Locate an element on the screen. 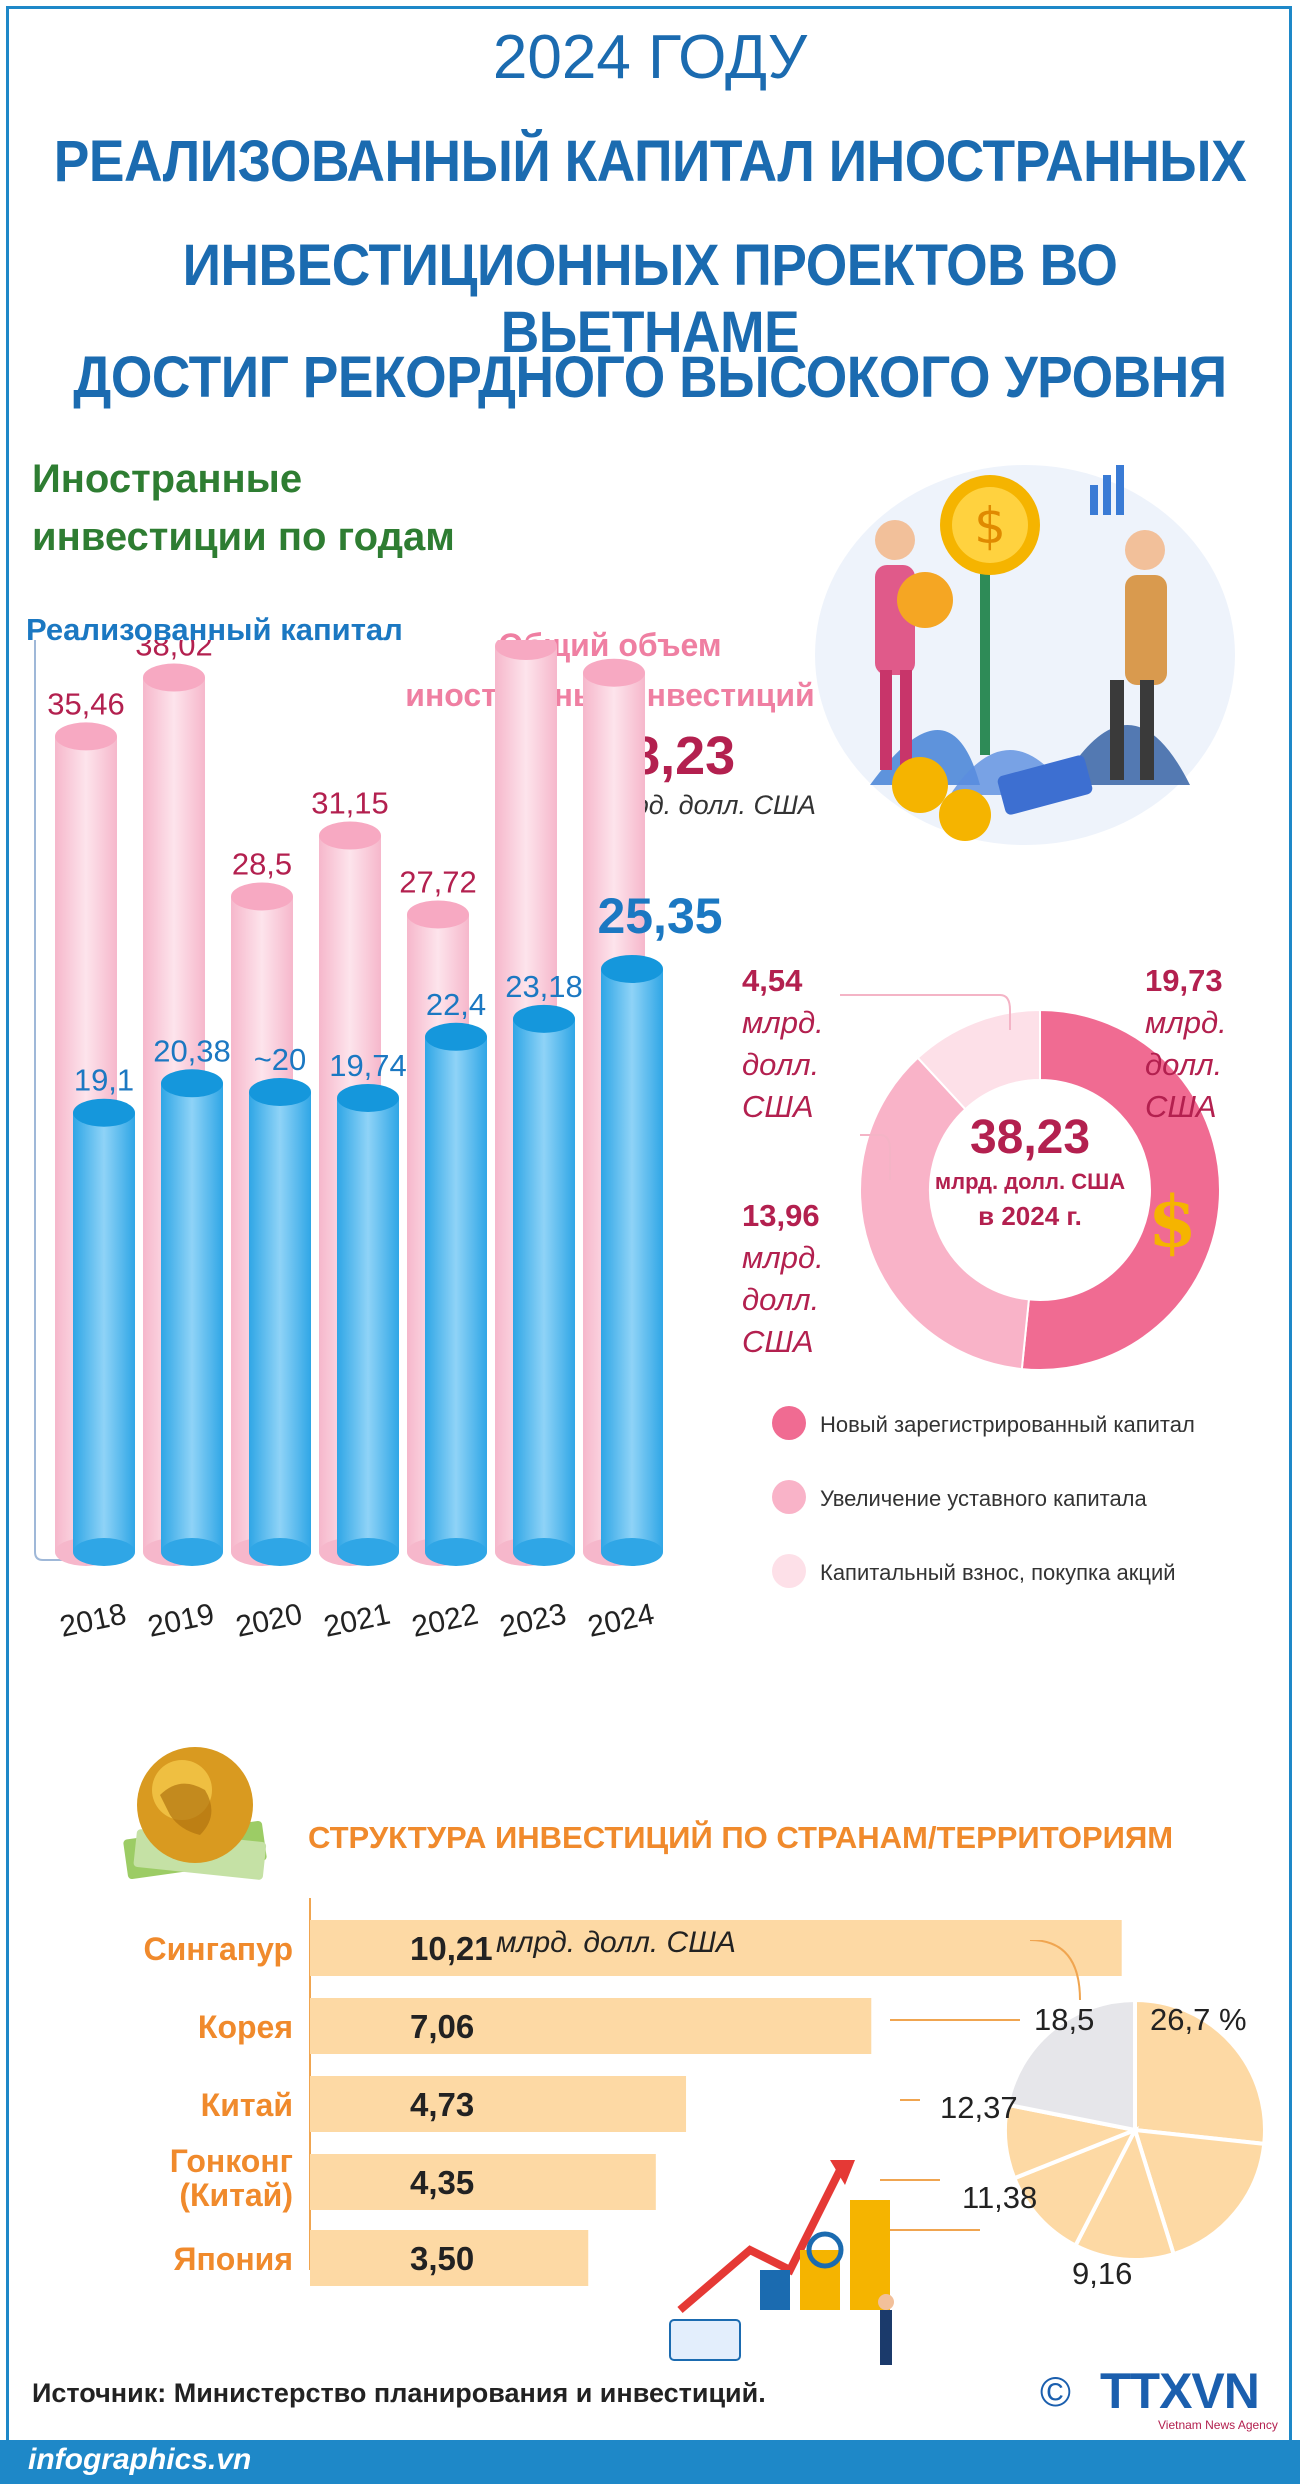 The image size is (1300, 2484). realized-bar-2022 is located at coordinates (456, 1294).